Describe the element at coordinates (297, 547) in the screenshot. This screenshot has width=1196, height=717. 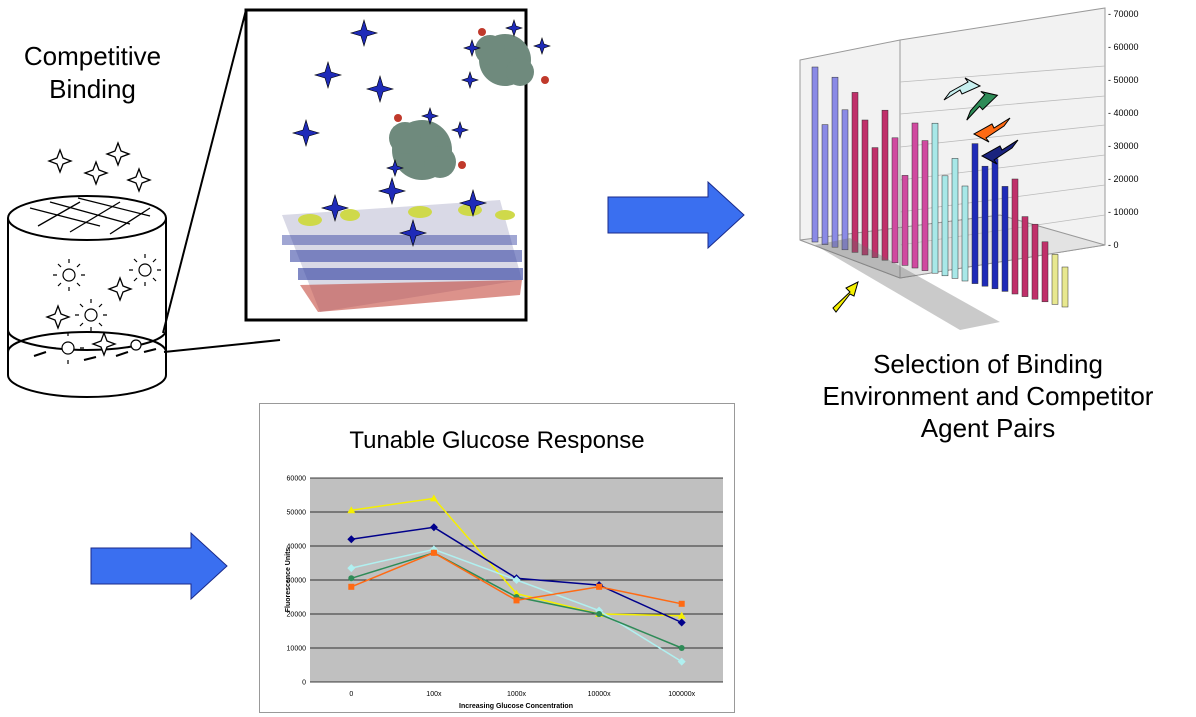
I see `y-tick-label: 40000` at that location.